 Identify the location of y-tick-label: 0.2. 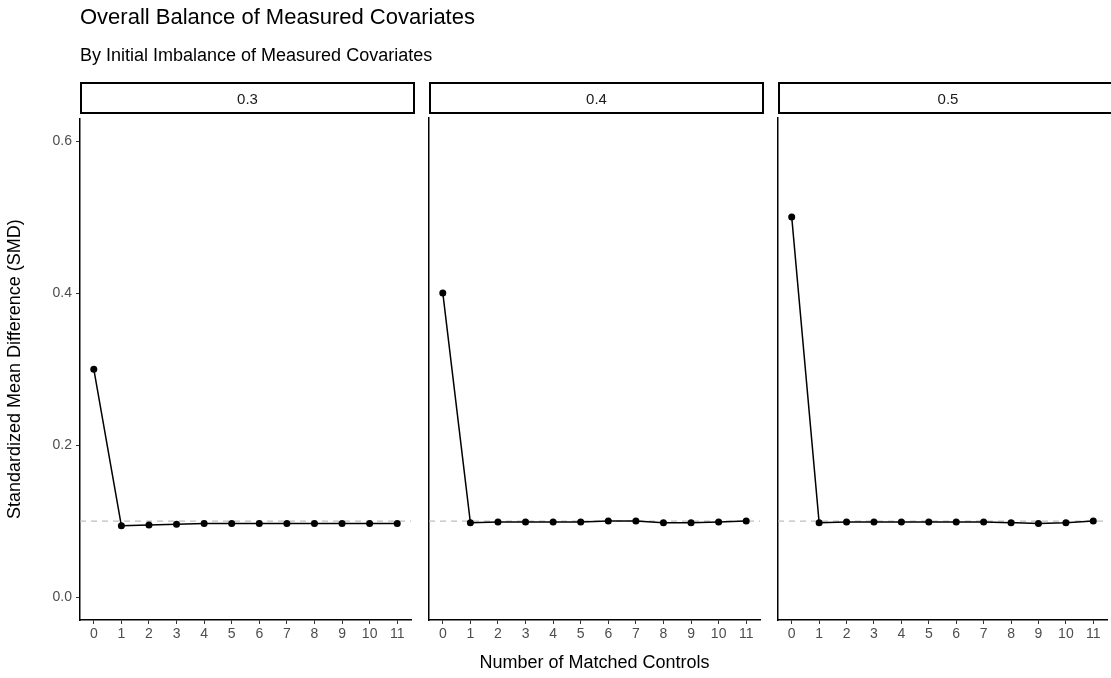
(62, 444).